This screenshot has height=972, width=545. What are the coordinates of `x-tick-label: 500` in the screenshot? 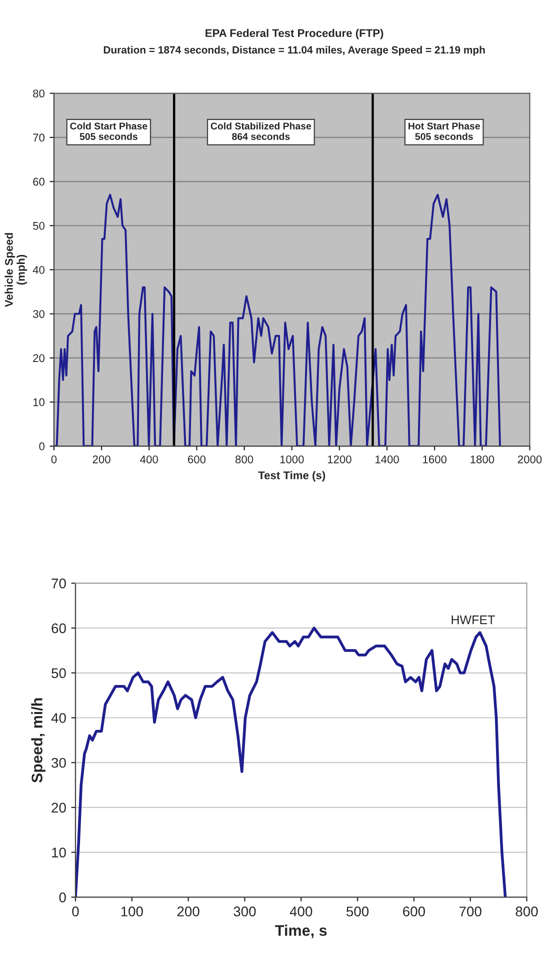 It's located at (357, 911).